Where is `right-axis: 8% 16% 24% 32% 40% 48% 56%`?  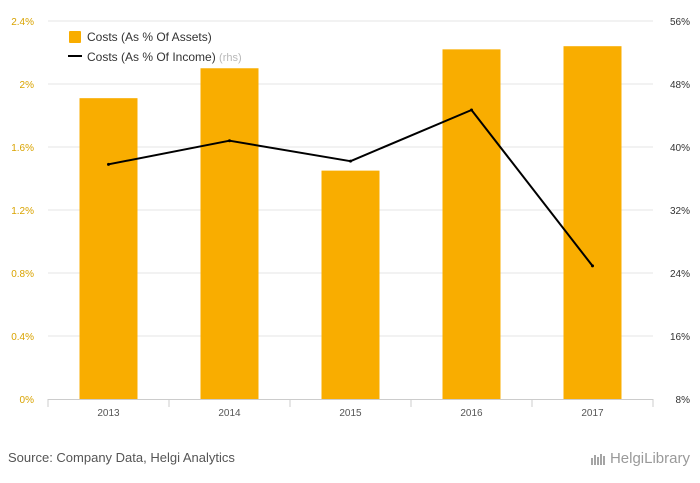 right-axis: 8% 16% 24% 32% 40% 48% 56% is located at coordinates (680, 211).